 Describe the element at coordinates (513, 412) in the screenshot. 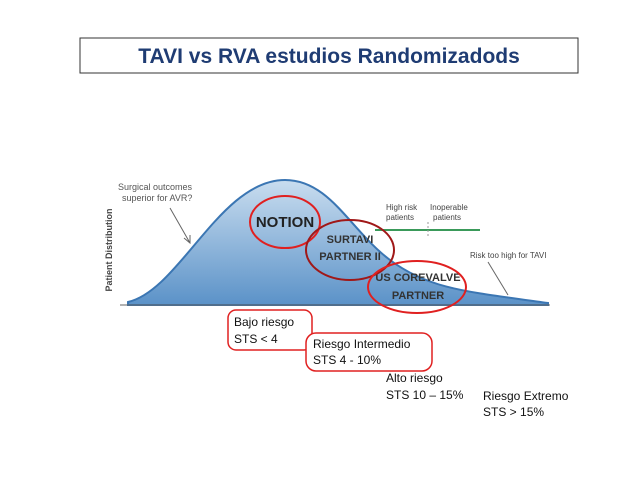

I see `risk-sts: STS > 15%` at that location.